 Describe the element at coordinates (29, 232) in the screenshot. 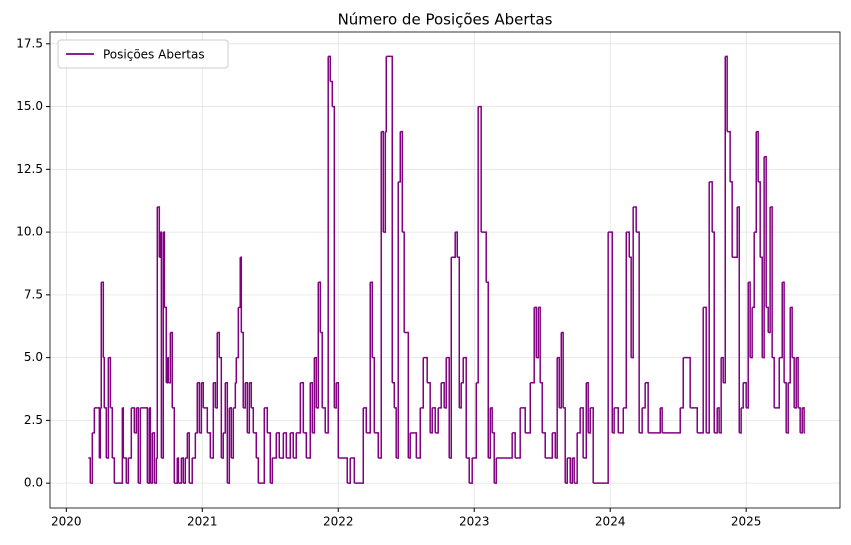

I see `y-tick-label: 10.0` at that location.